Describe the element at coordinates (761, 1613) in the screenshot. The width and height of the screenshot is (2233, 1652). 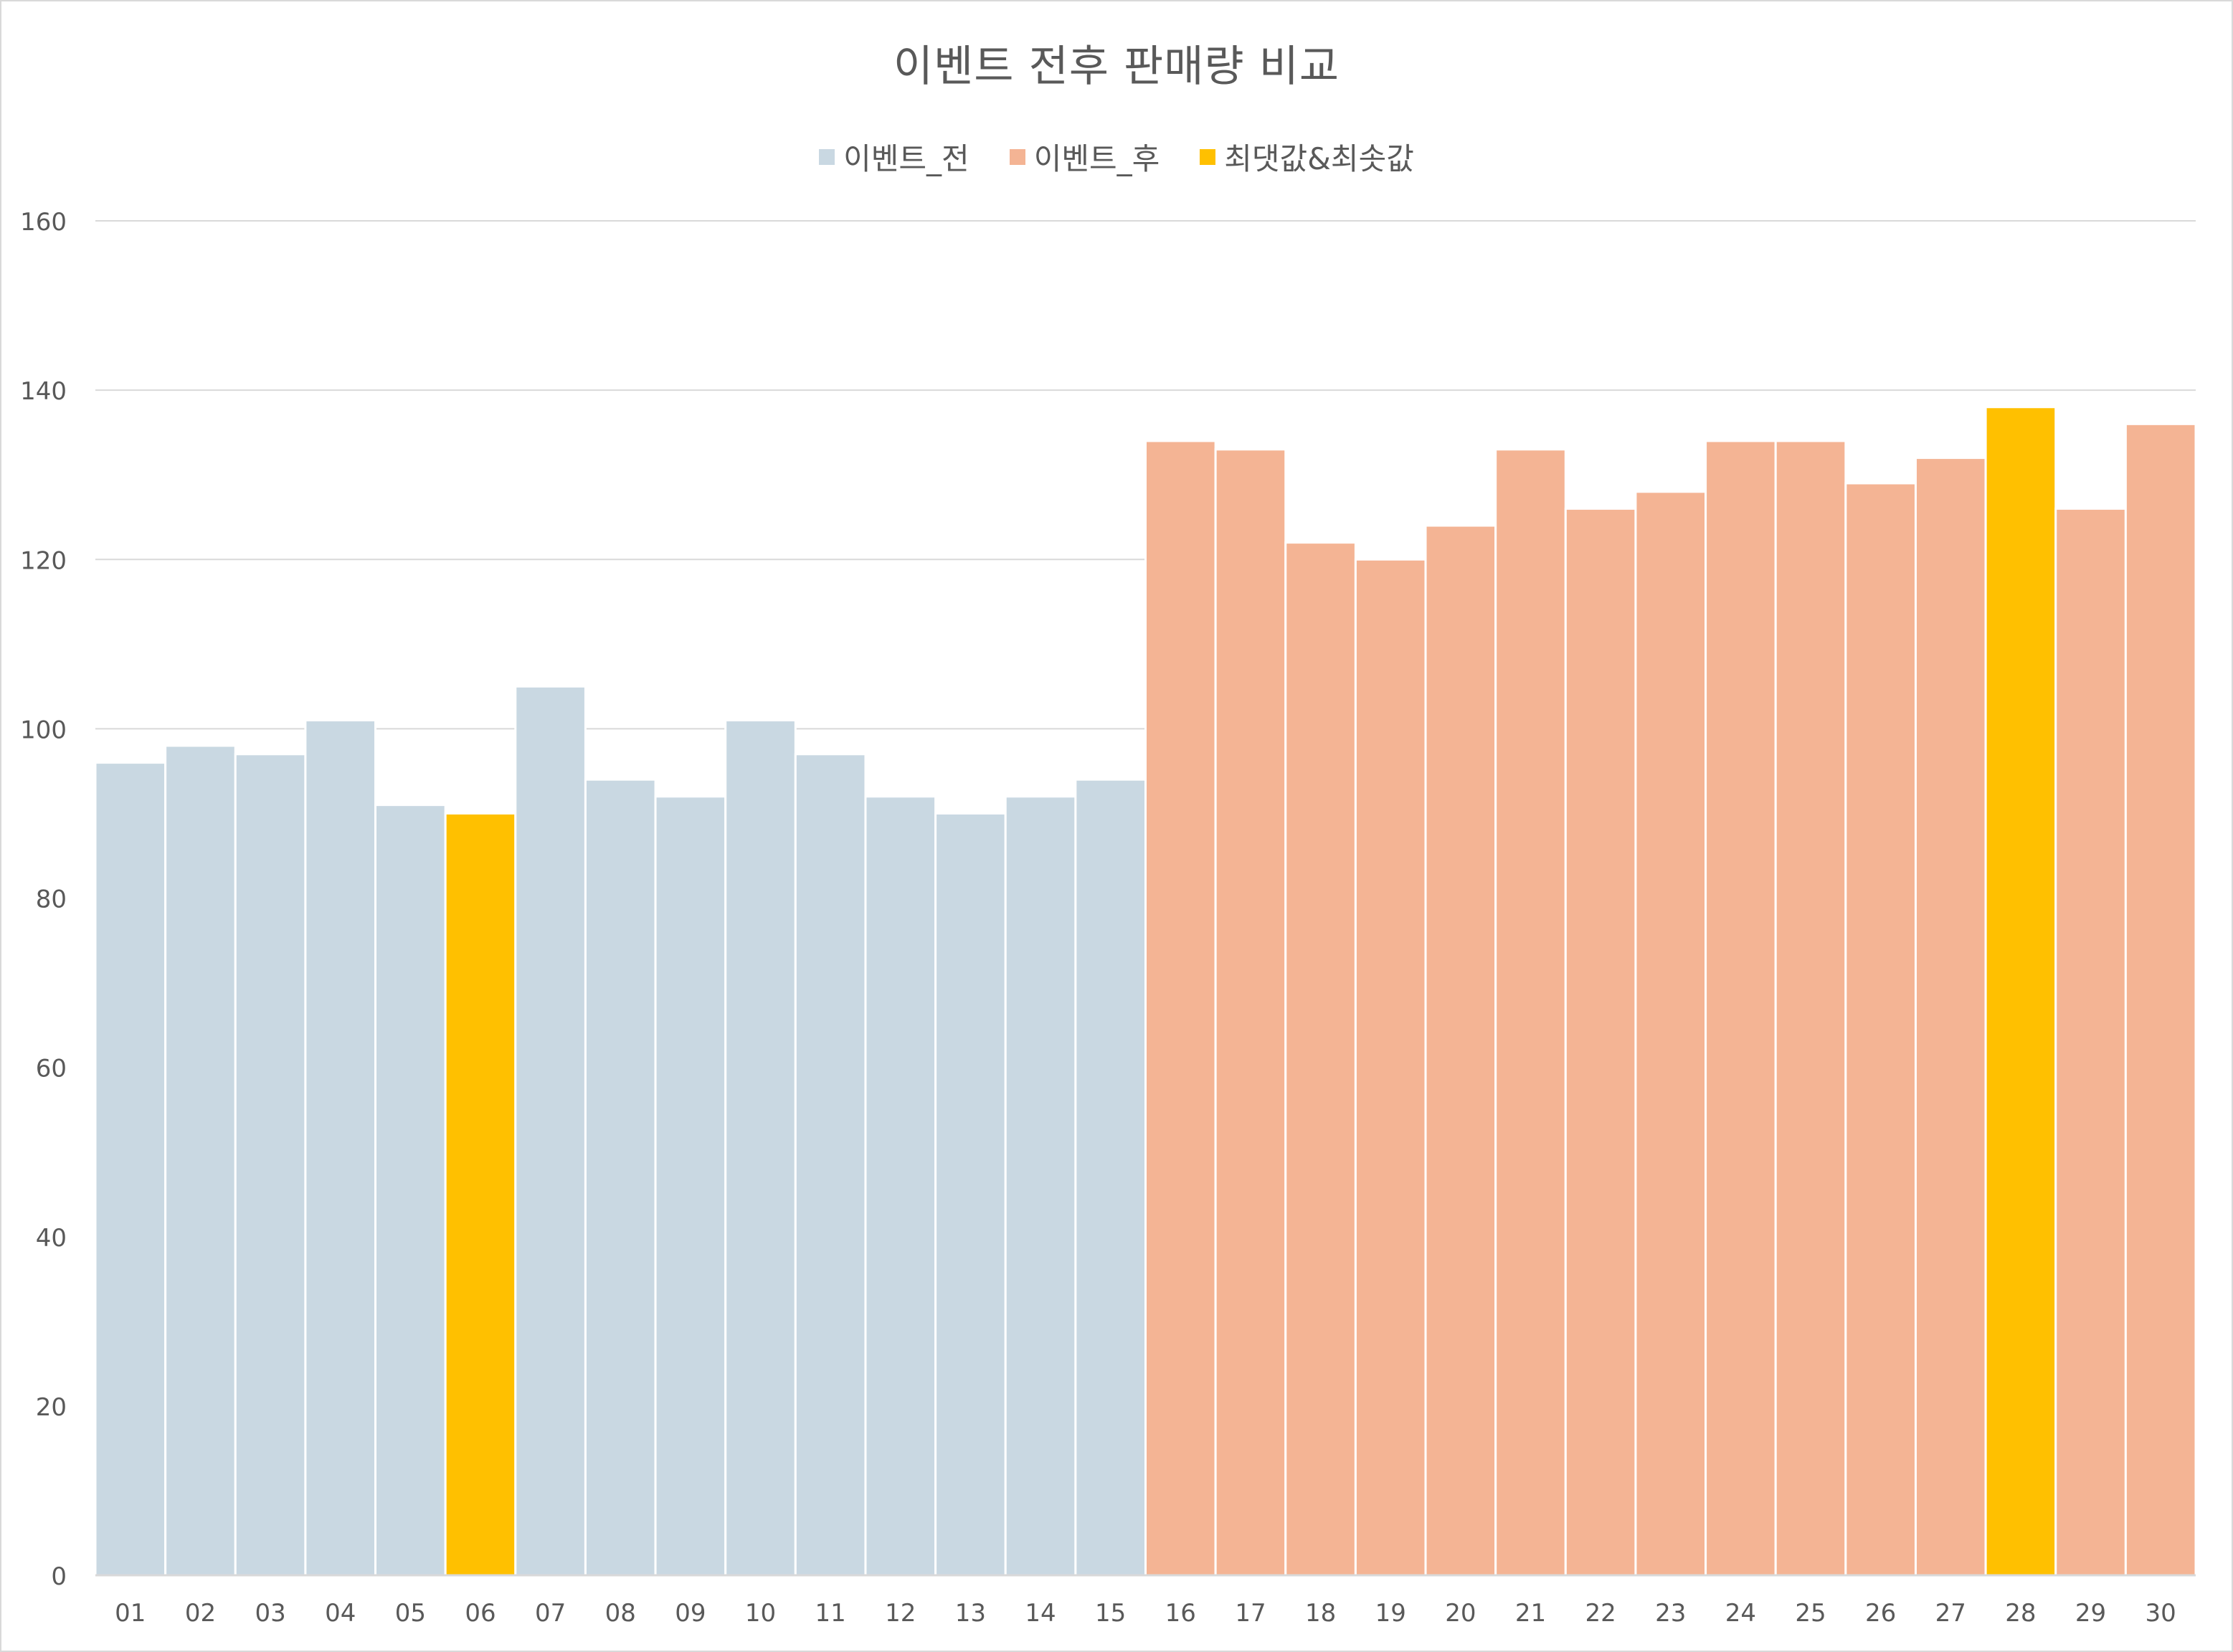
I see `x-tick-label: 10` at that location.